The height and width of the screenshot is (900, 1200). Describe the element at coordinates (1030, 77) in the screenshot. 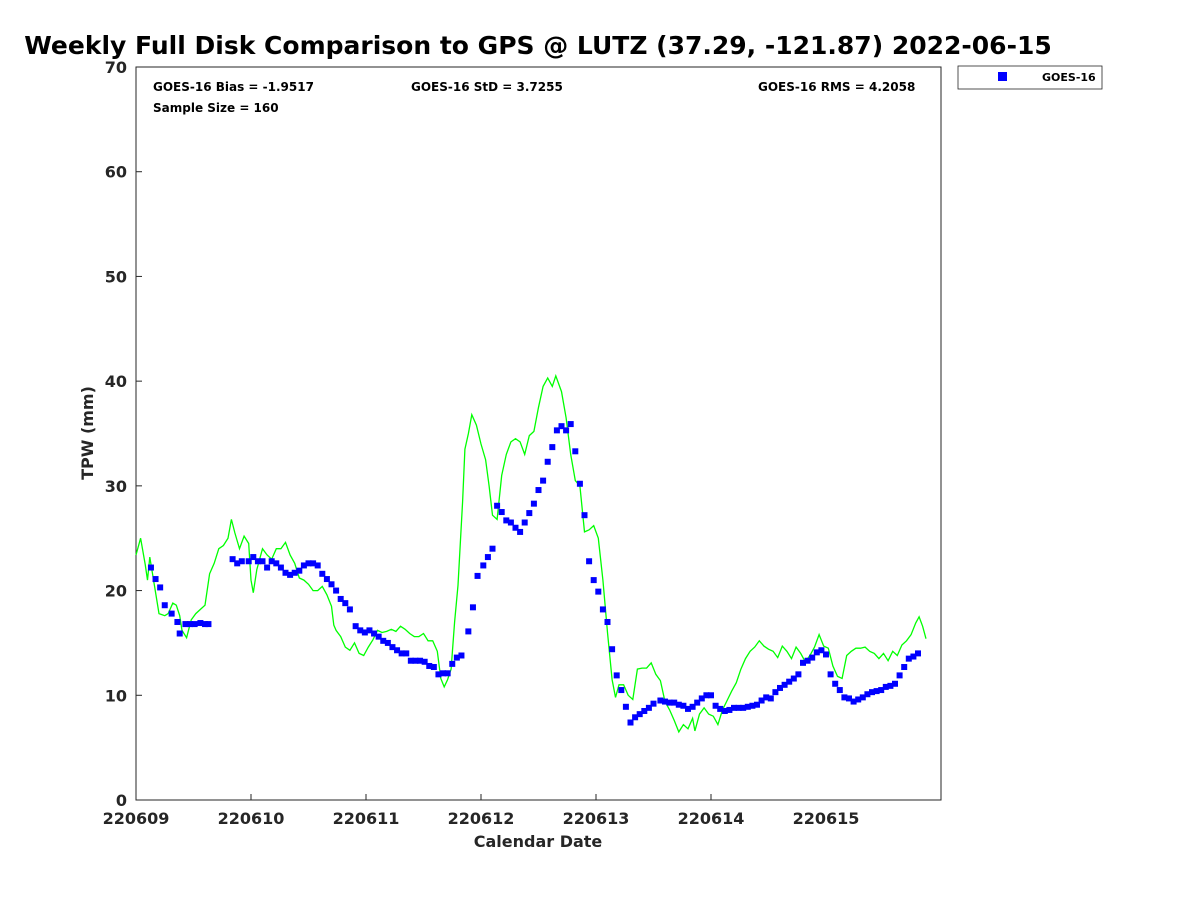

I see `legend-box` at that location.